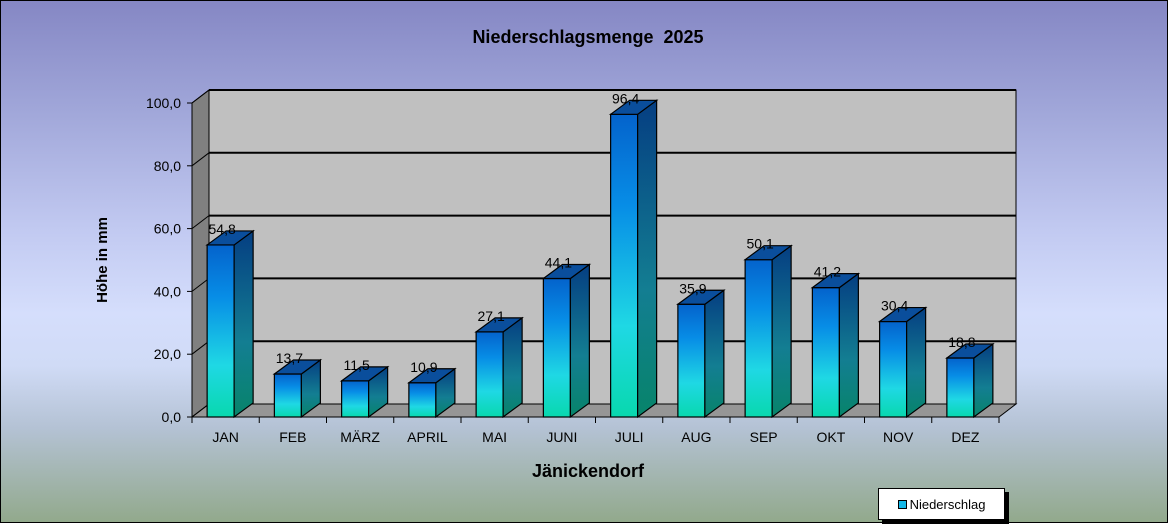 Image resolution: width=1168 pixels, height=524 pixels. Describe the element at coordinates (965, 437) in the screenshot. I see `category-label: DEZ` at that location.